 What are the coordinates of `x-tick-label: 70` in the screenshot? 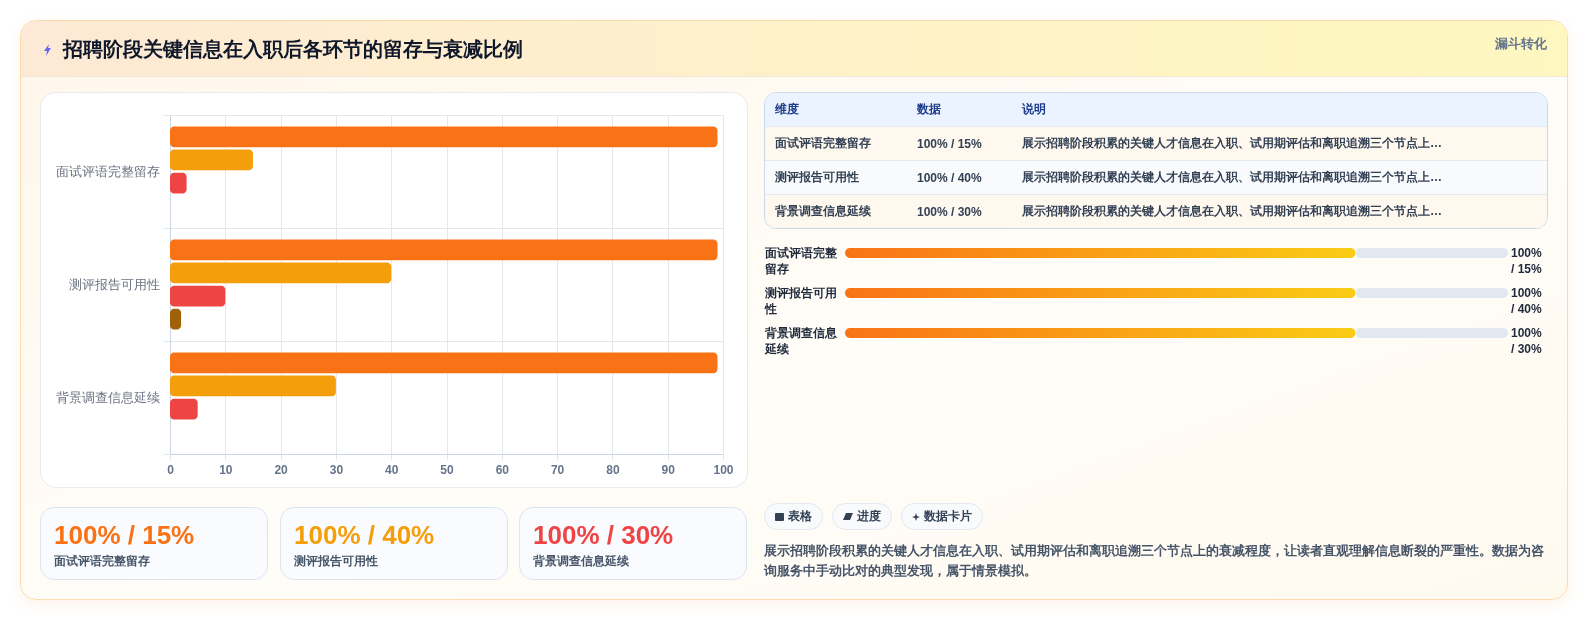 It's located at (557, 469).